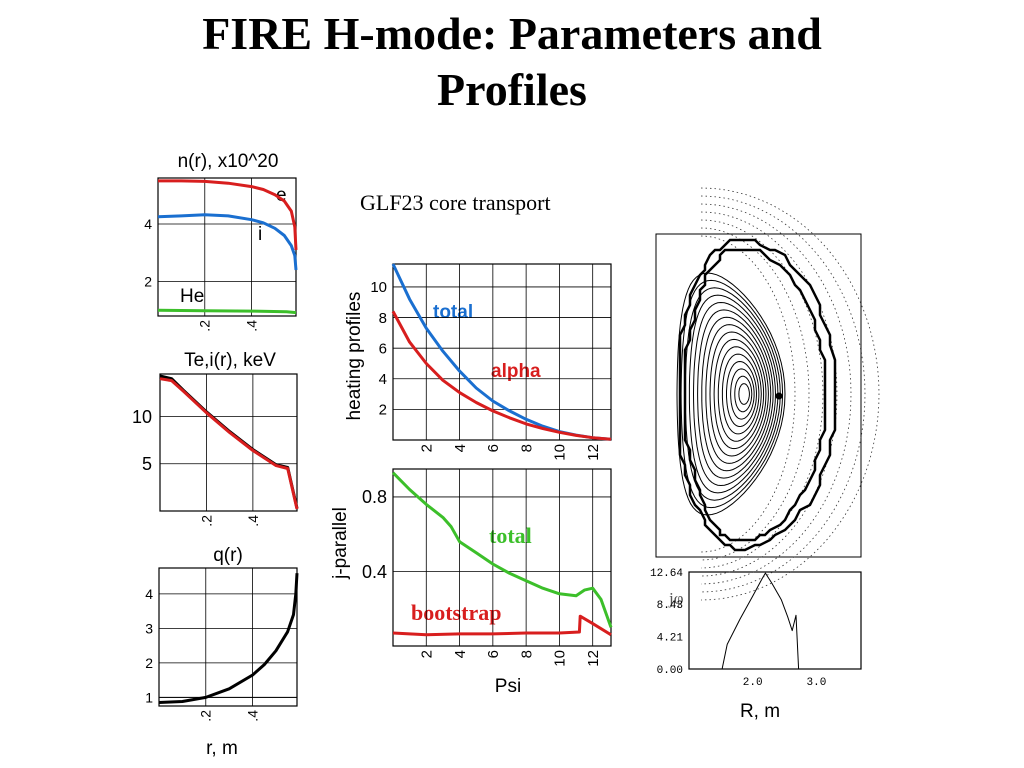 The width and height of the screenshot is (1024, 768). I want to click on jphi-ytick-label: 0.00, so click(670, 671).